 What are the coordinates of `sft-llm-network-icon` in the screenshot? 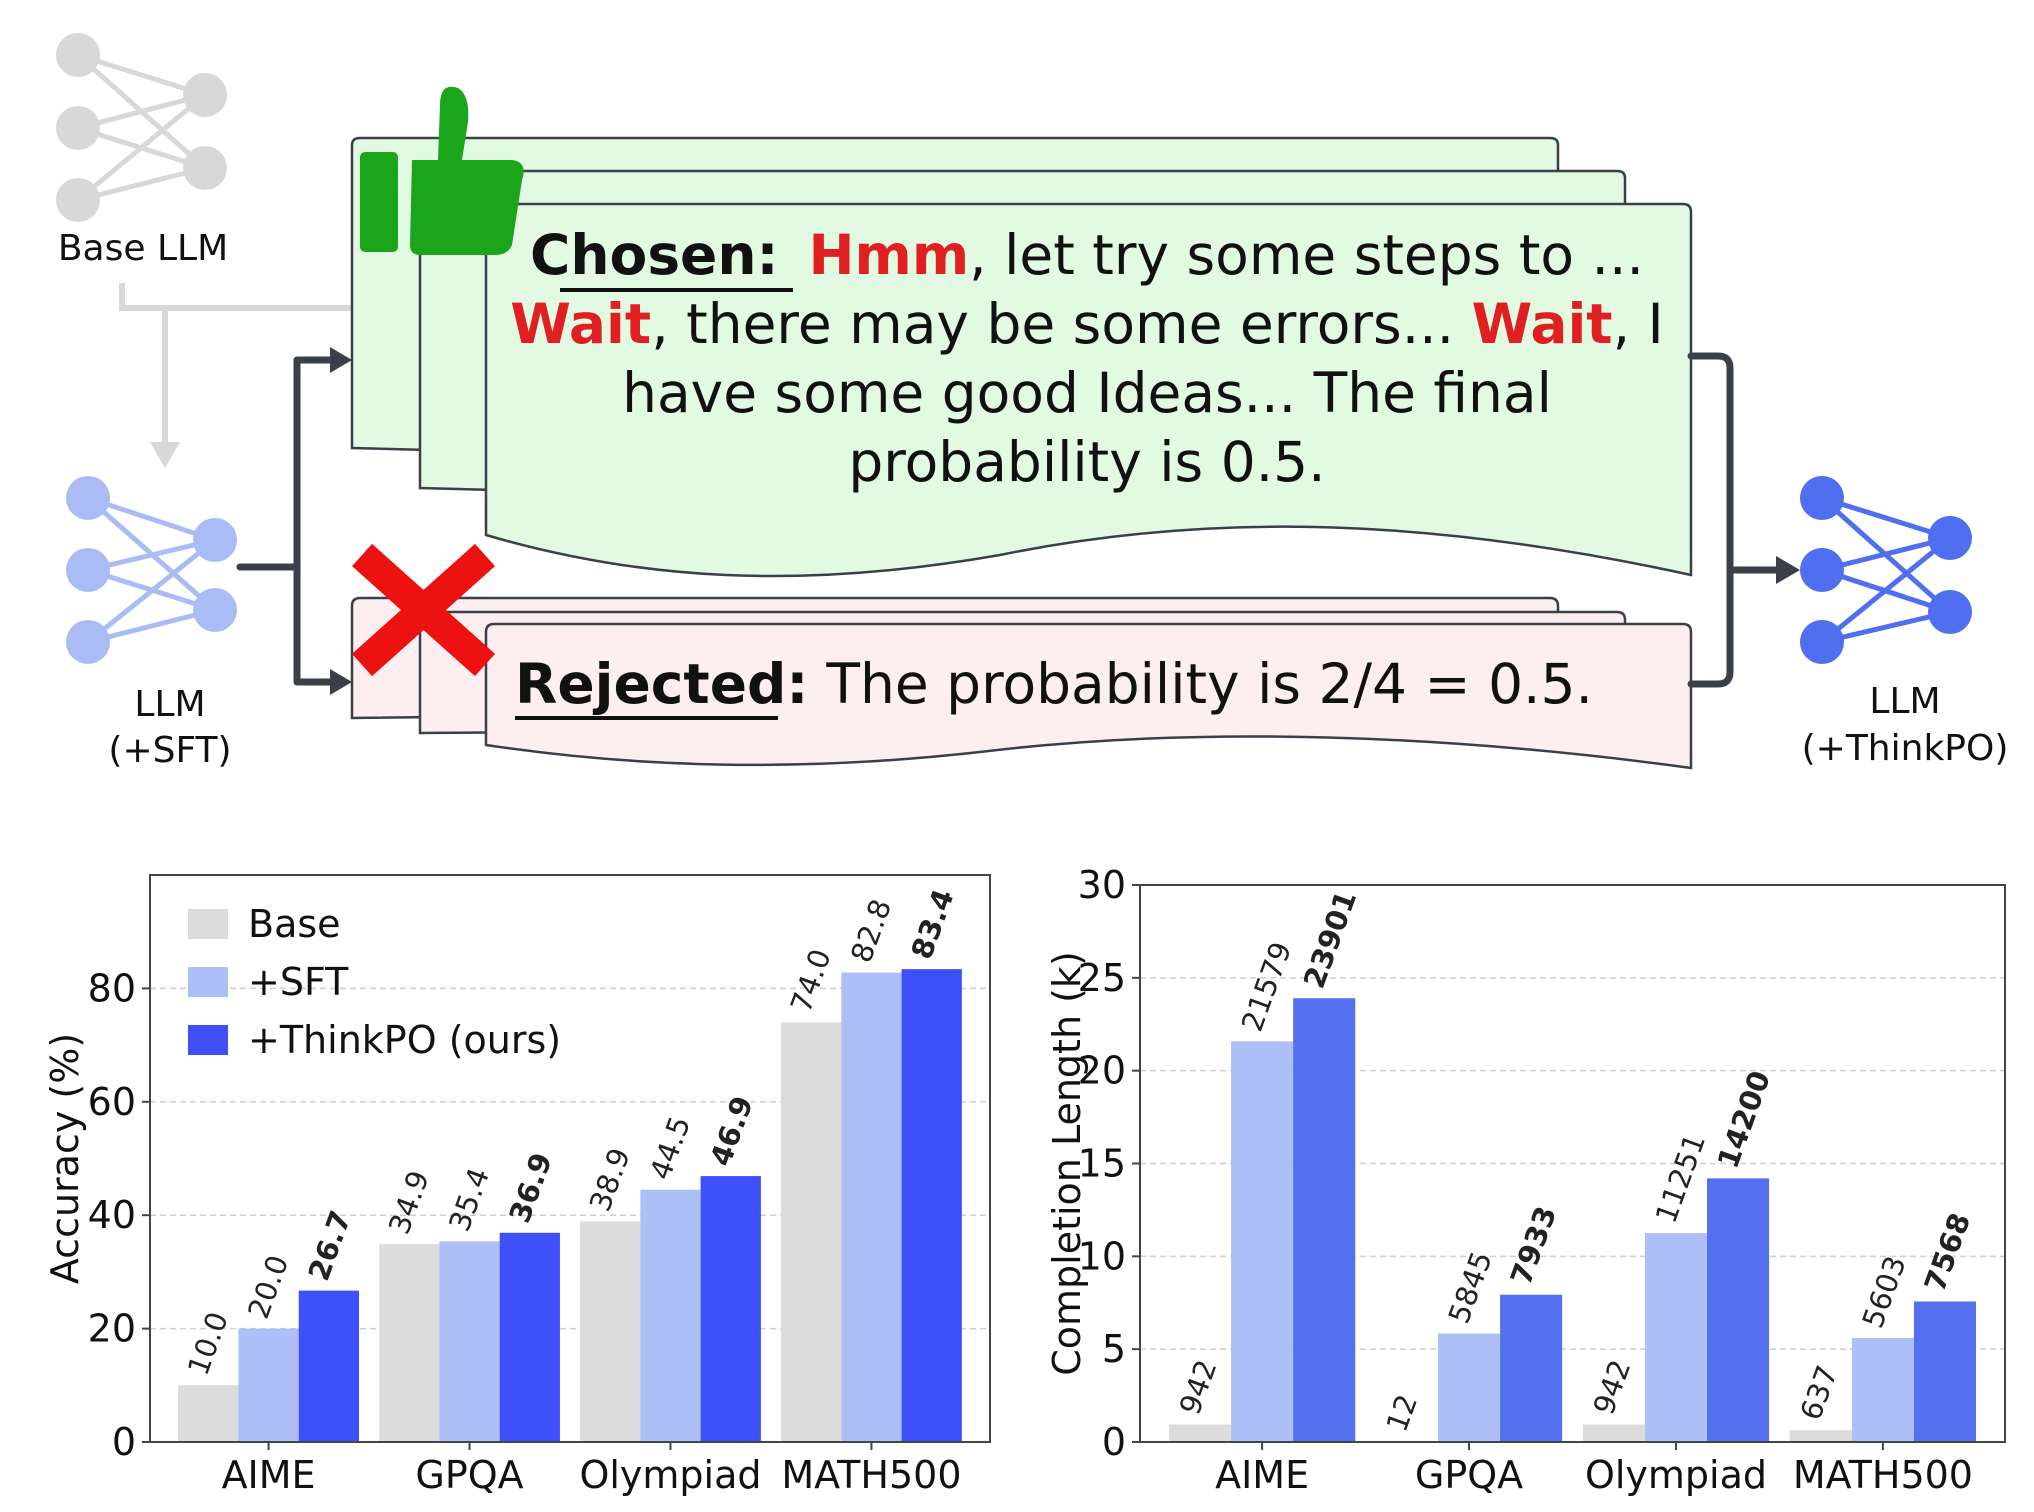 It's located at (151, 570).